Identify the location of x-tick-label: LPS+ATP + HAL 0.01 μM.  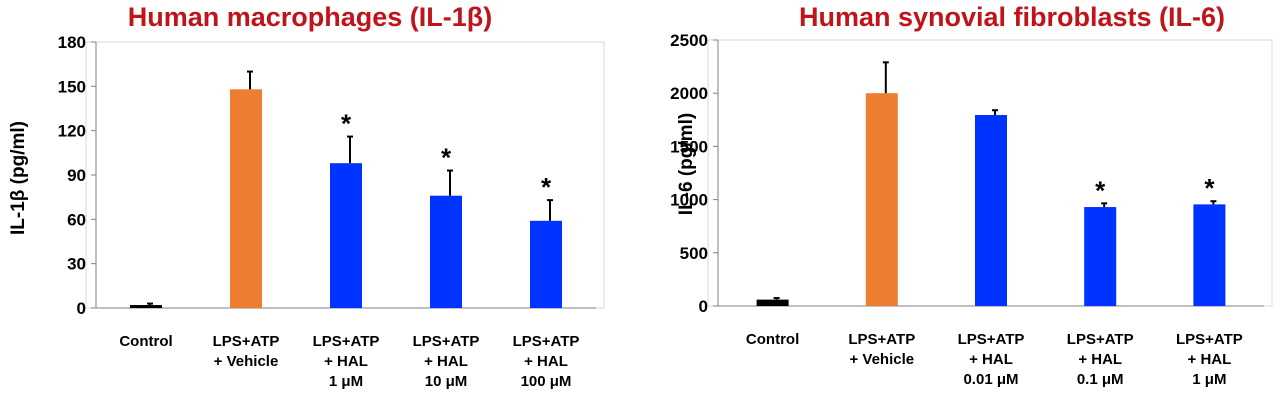
(991, 359).